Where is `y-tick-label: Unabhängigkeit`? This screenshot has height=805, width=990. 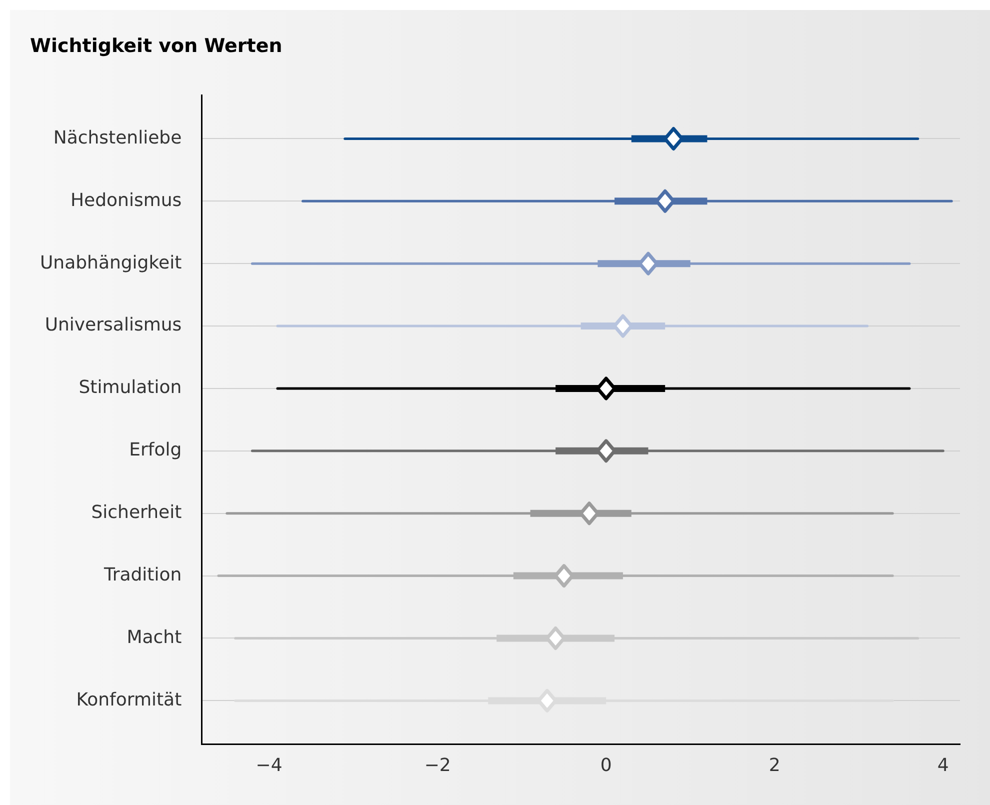
y-tick-label: Unabhängigkeit is located at coordinates (111, 263).